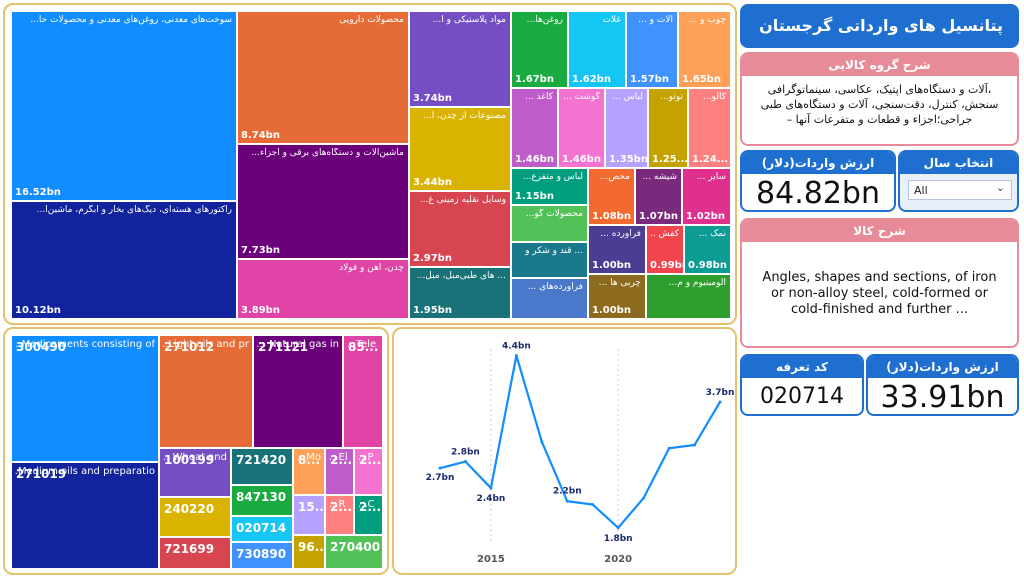  What do you see at coordinates (921, 190) in the screenshot?
I see `year-dropdown-value: All` at bounding box center [921, 190].